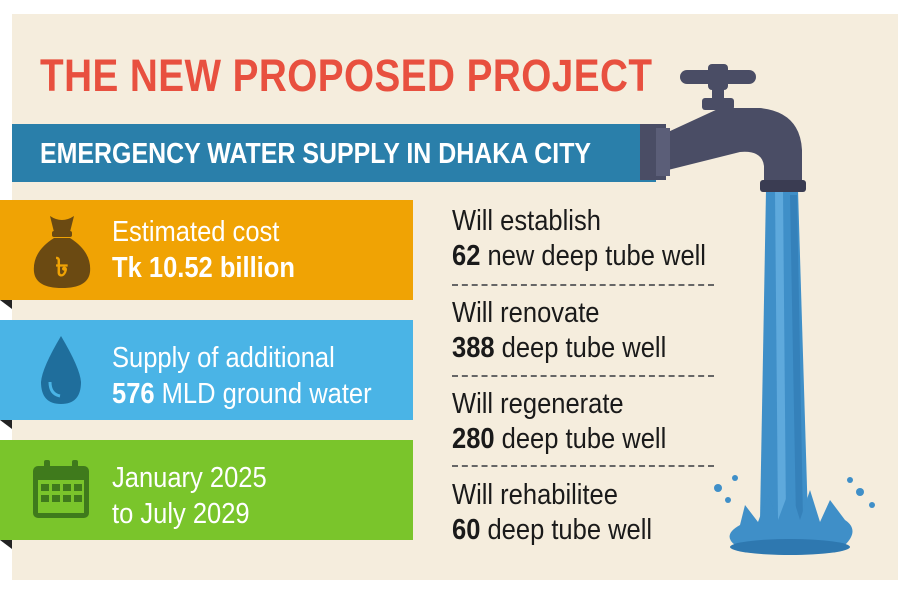 Image resolution: width=900 pixels, height=600 pixels. Describe the element at coordinates (61, 489) in the screenshot. I see `calendar-icon` at that location.